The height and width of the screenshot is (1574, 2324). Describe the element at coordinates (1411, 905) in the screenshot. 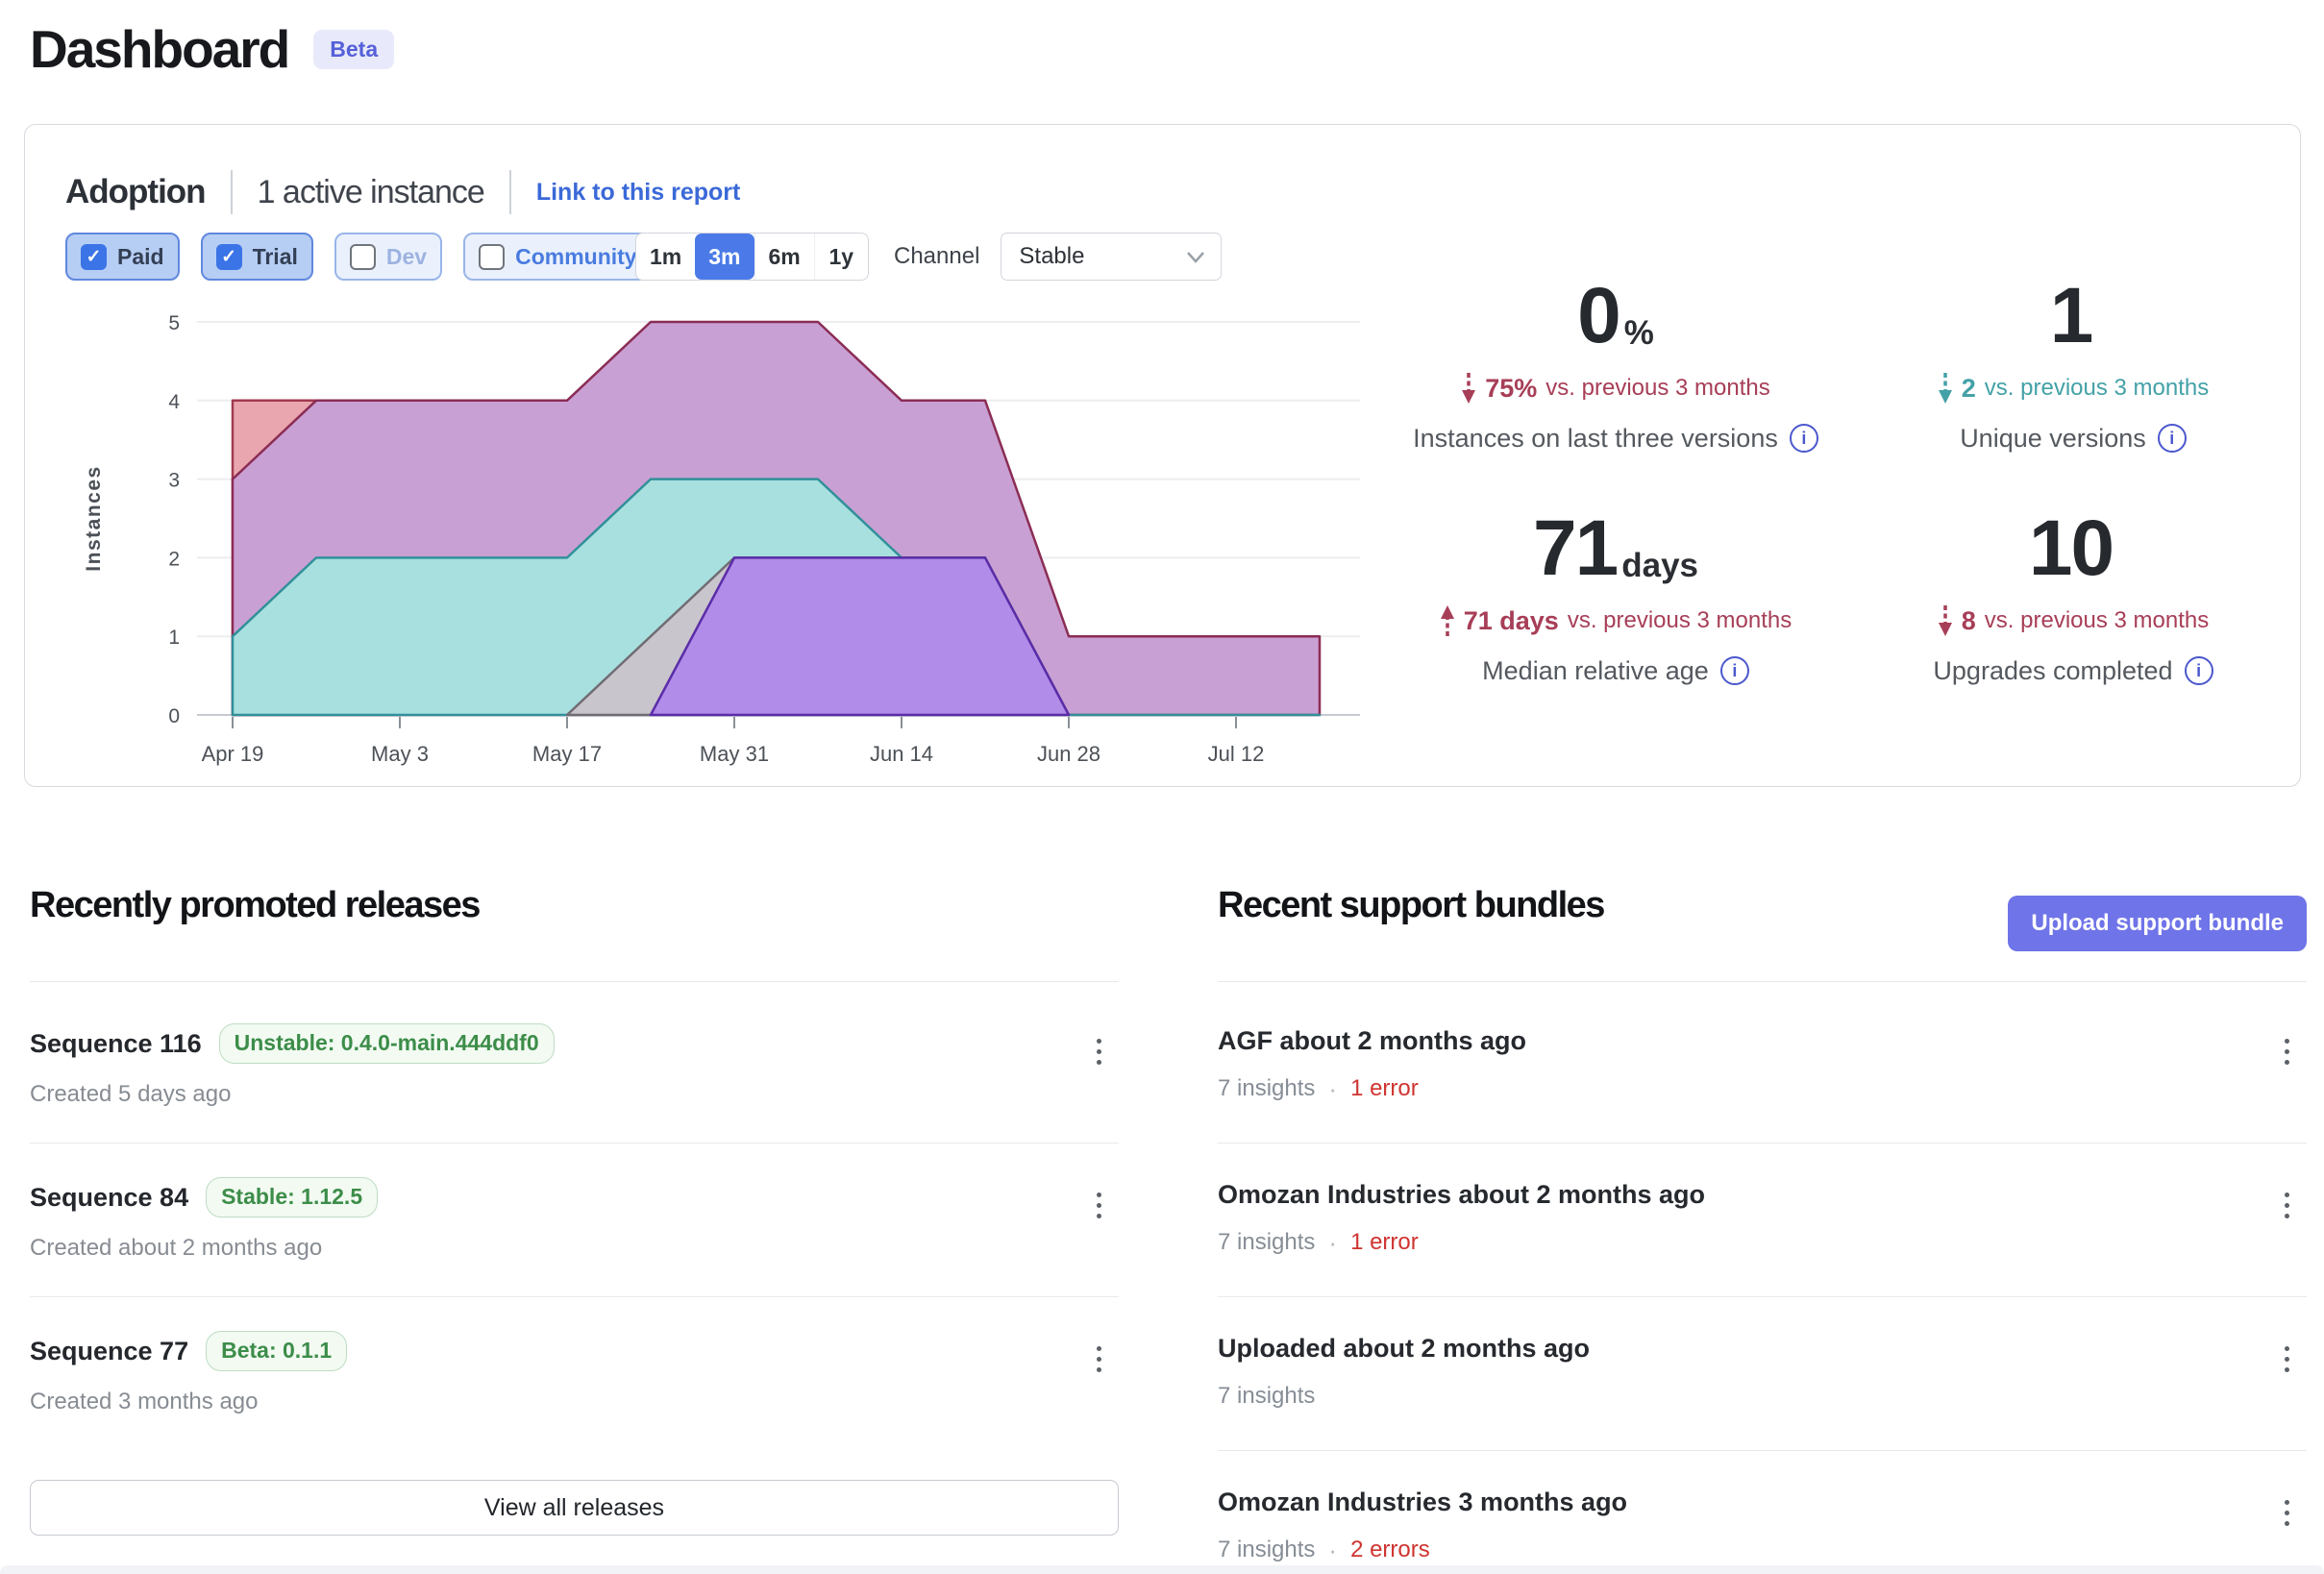

I see `bundles-heading: Recent support bundles` at that location.